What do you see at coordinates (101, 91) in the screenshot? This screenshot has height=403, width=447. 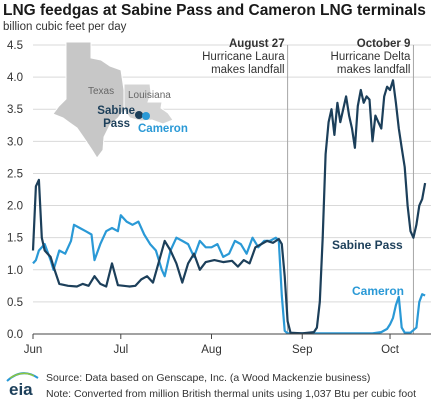 I see `texas-label: Texas` at bounding box center [101, 91].